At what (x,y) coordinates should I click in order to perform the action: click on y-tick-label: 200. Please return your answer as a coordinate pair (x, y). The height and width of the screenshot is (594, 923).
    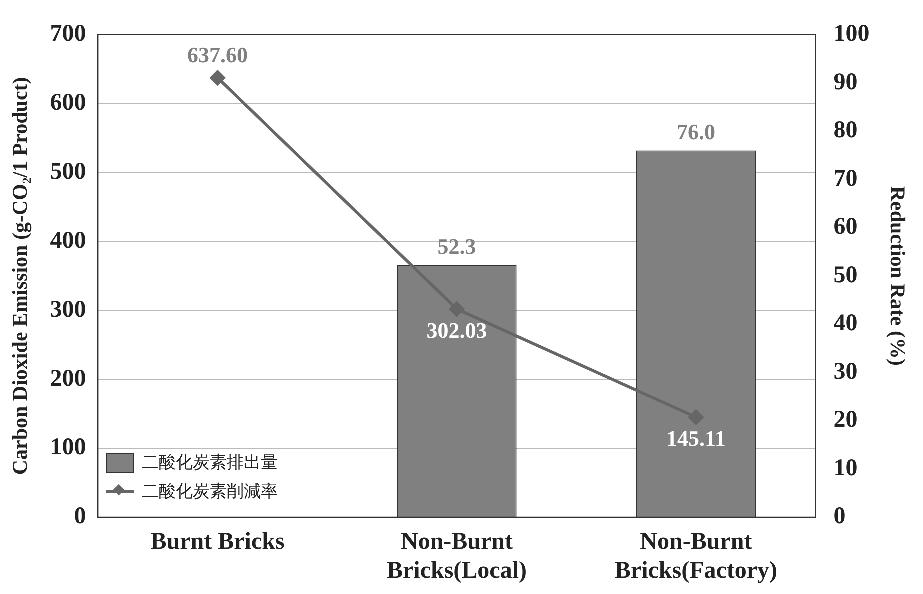
    Looking at the image, I should click on (68, 379).